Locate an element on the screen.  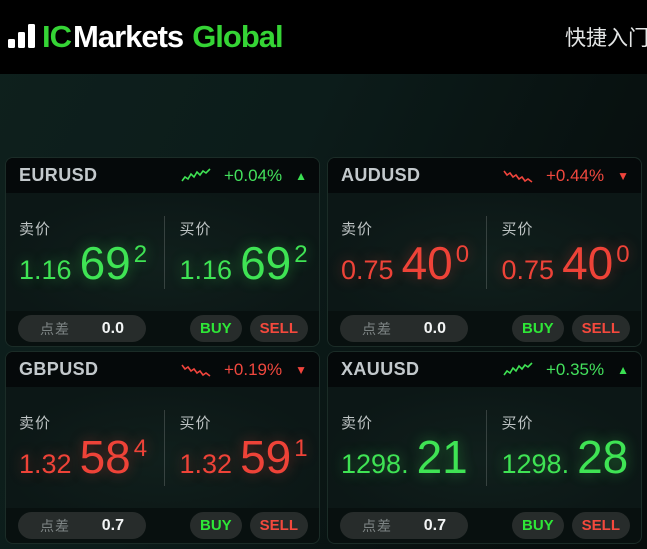
change-percent: +0.04% is located at coordinates (253, 175).